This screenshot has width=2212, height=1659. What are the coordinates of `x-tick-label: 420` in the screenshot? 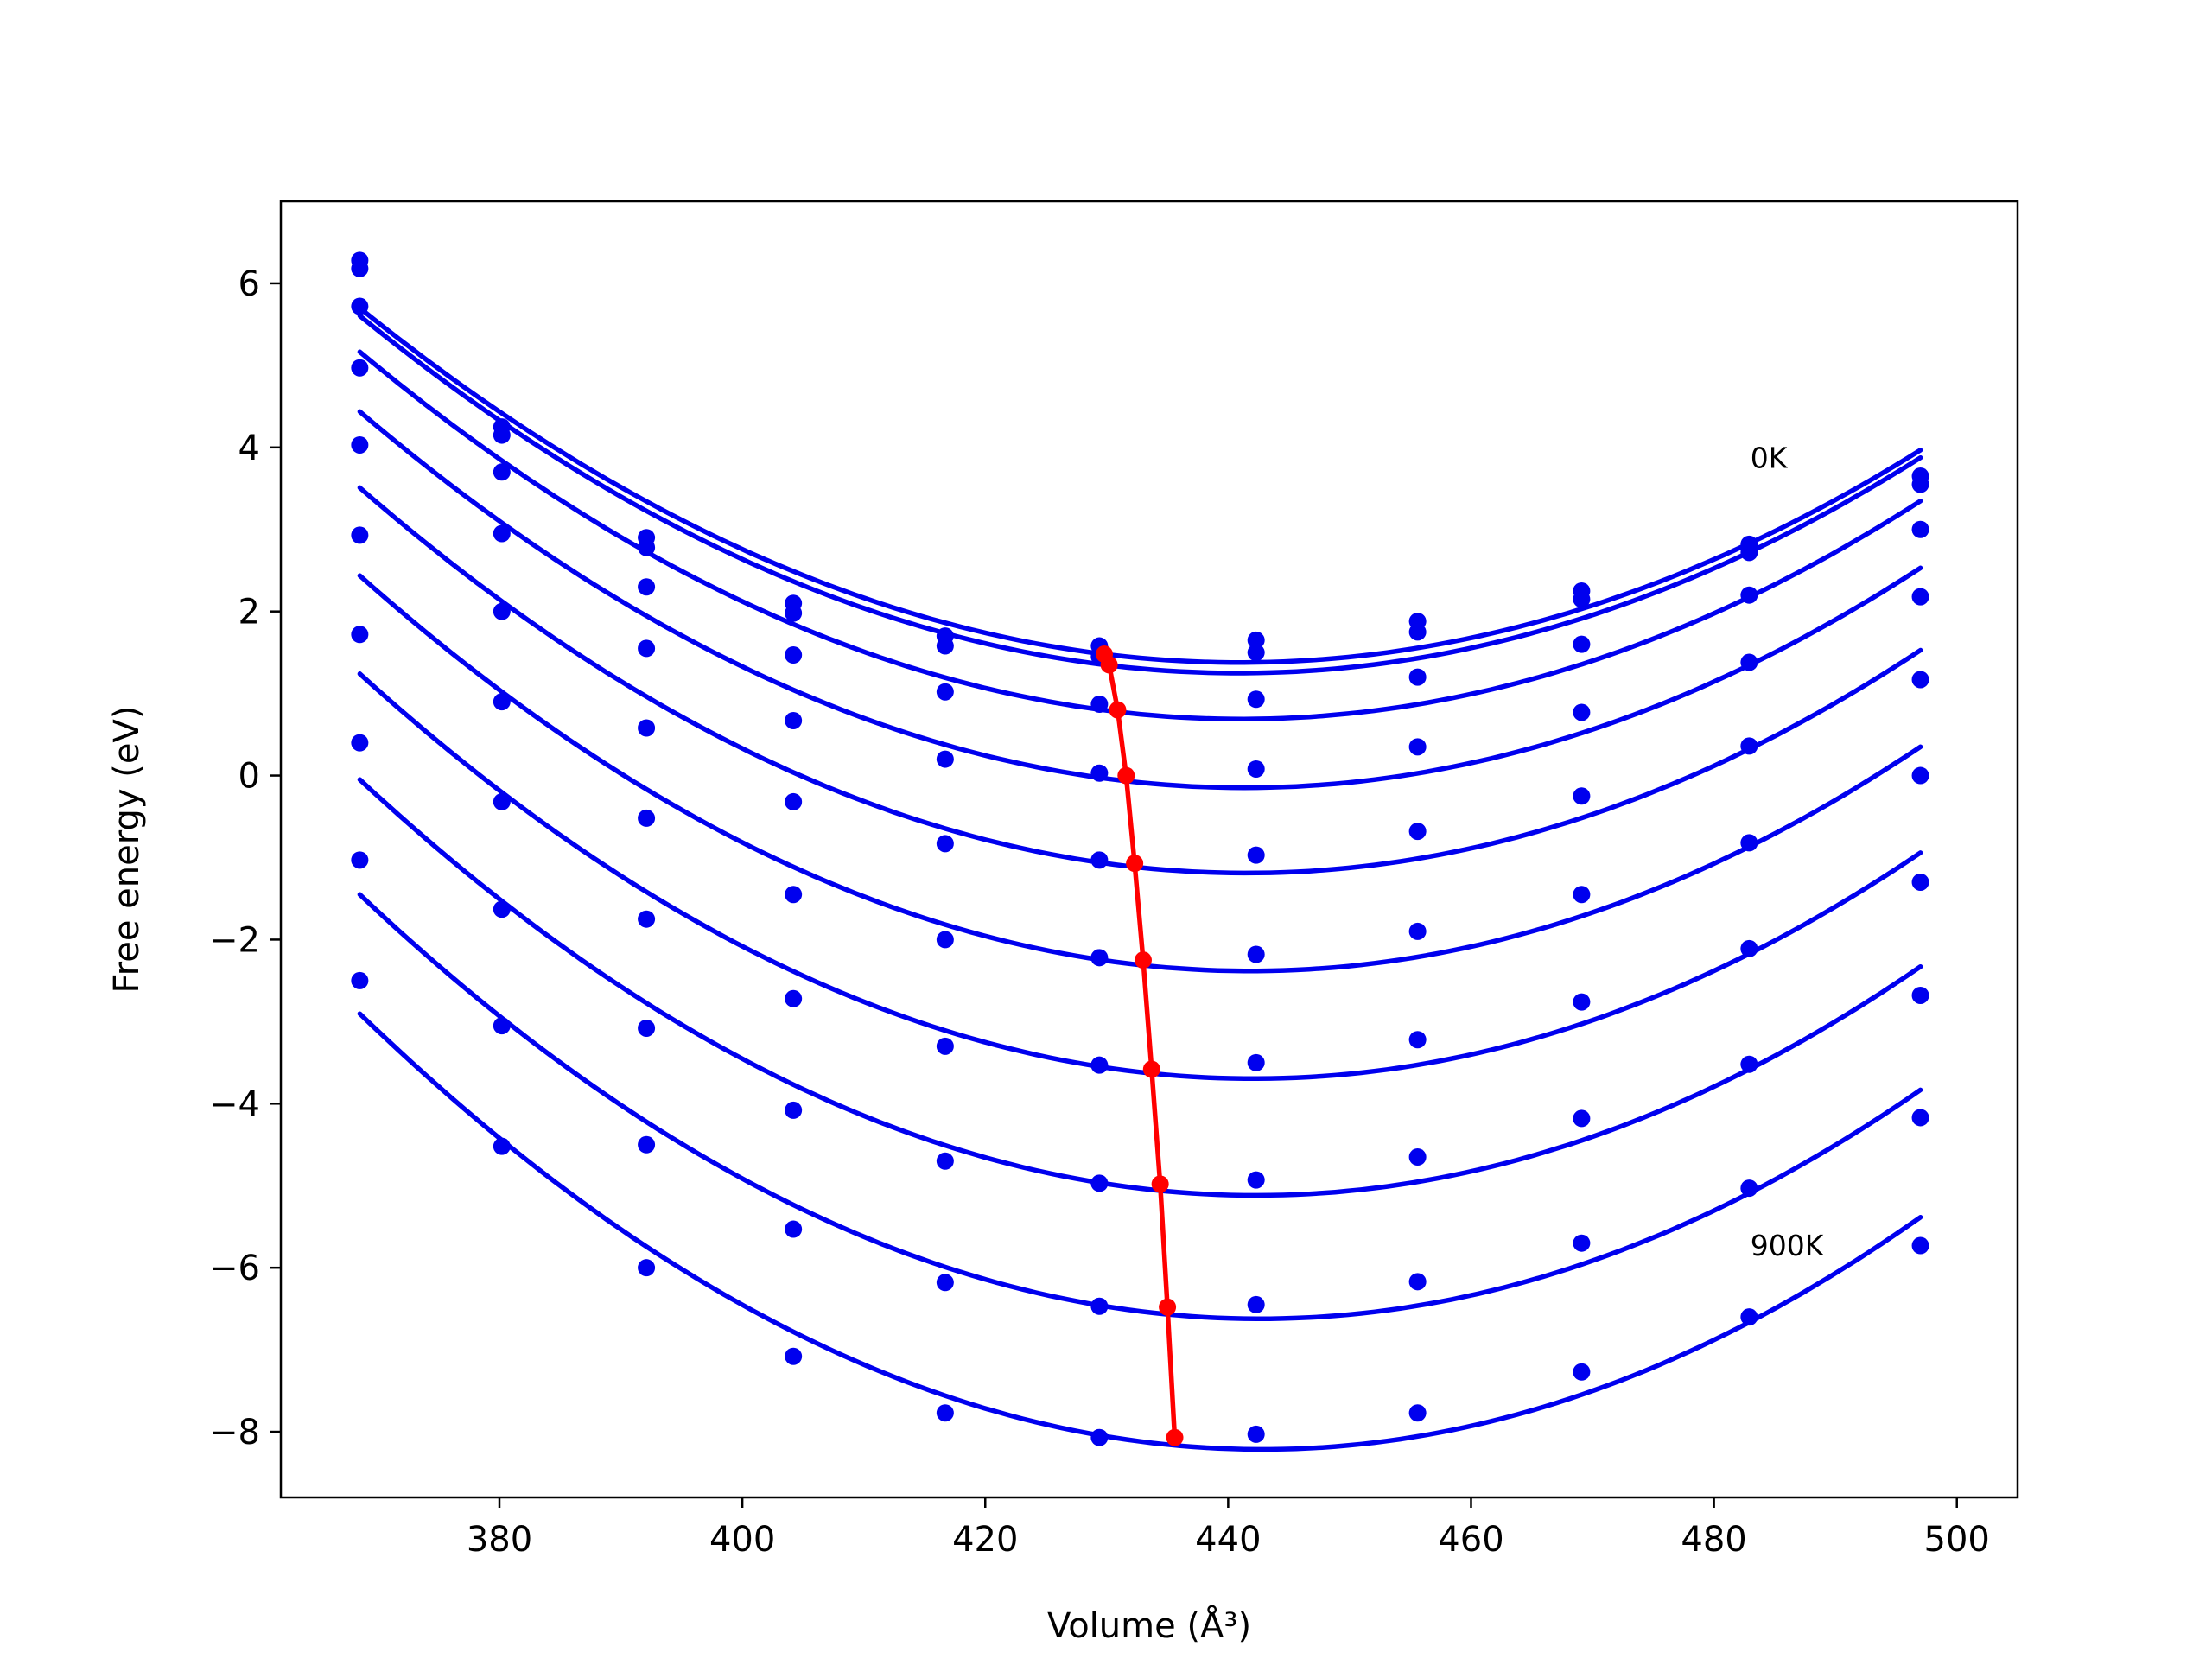 It's located at (985, 1540).